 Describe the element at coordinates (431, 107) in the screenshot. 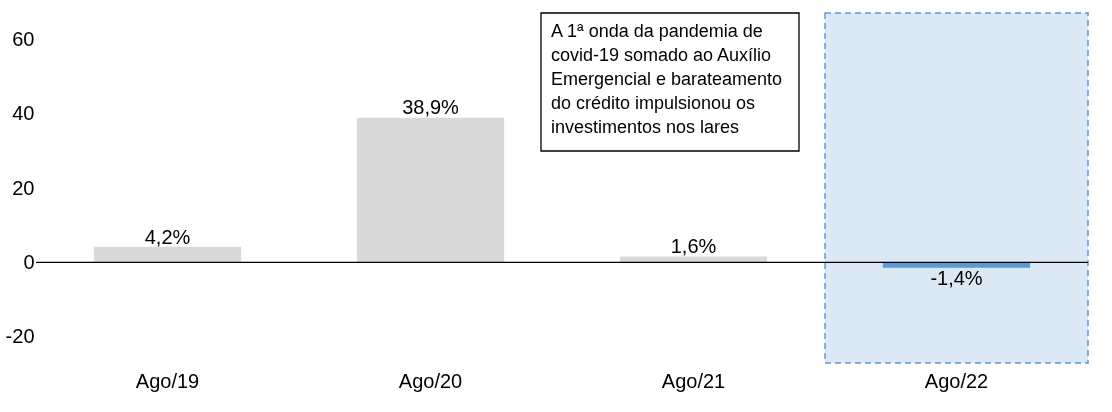

I see `data-label: 38,9%` at that location.